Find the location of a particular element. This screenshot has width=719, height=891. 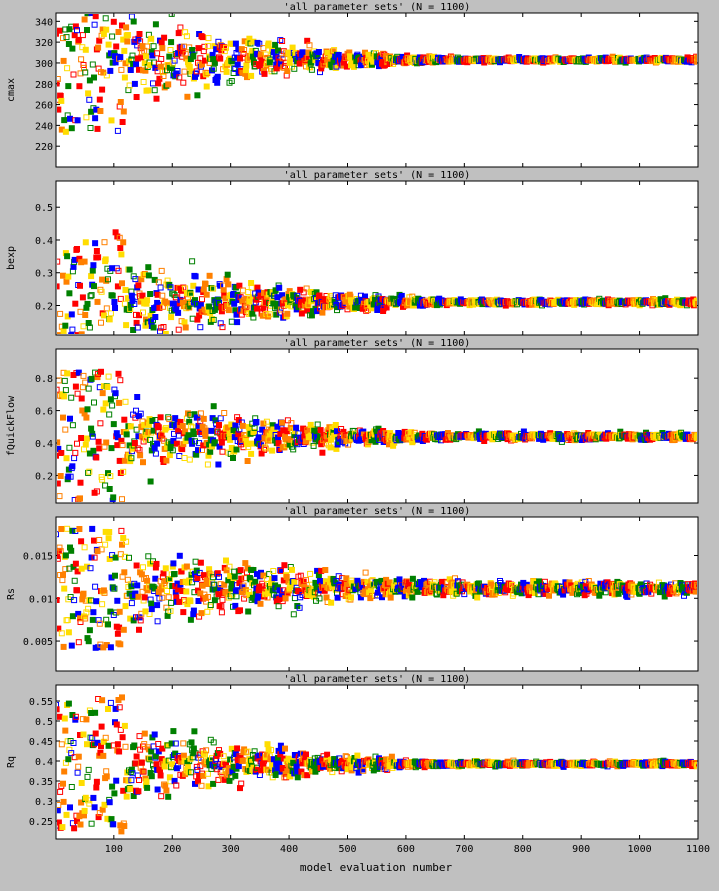

y-tick-label: 0.01 is located at coordinates (41, 599).